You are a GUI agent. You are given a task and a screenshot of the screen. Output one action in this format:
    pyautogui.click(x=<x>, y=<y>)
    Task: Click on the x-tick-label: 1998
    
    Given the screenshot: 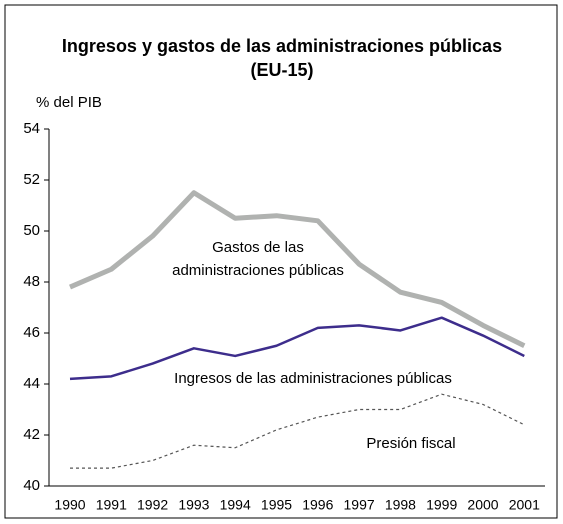 What is the action you would take?
    pyautogui.click(x=400, y=505)
    